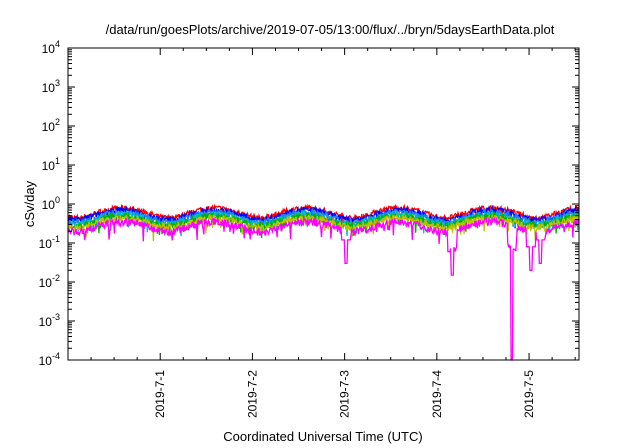 The height and width of the screenshot is (448, 640). Describe the element at coordinates (51, 125) in the screenshot. I see `y-tick-label: 10²` at that location.